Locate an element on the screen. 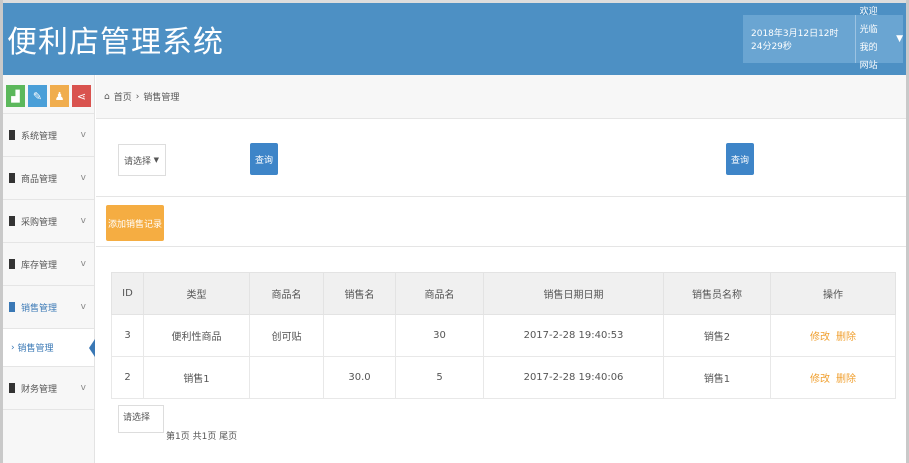 The image size is (909, 463). app-title: 便利店管理系统 is located at coordinates (115, 42).